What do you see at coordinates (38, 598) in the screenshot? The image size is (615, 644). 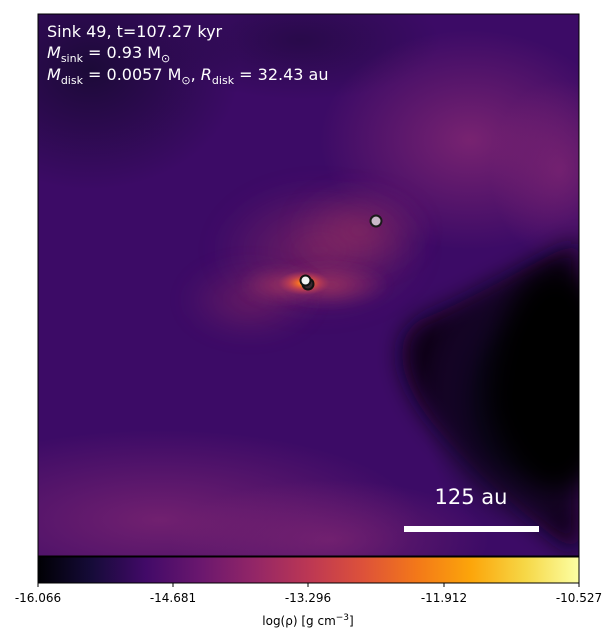 I see `colorbar-tick-label: -16.066` at bounding box center [38, 598].